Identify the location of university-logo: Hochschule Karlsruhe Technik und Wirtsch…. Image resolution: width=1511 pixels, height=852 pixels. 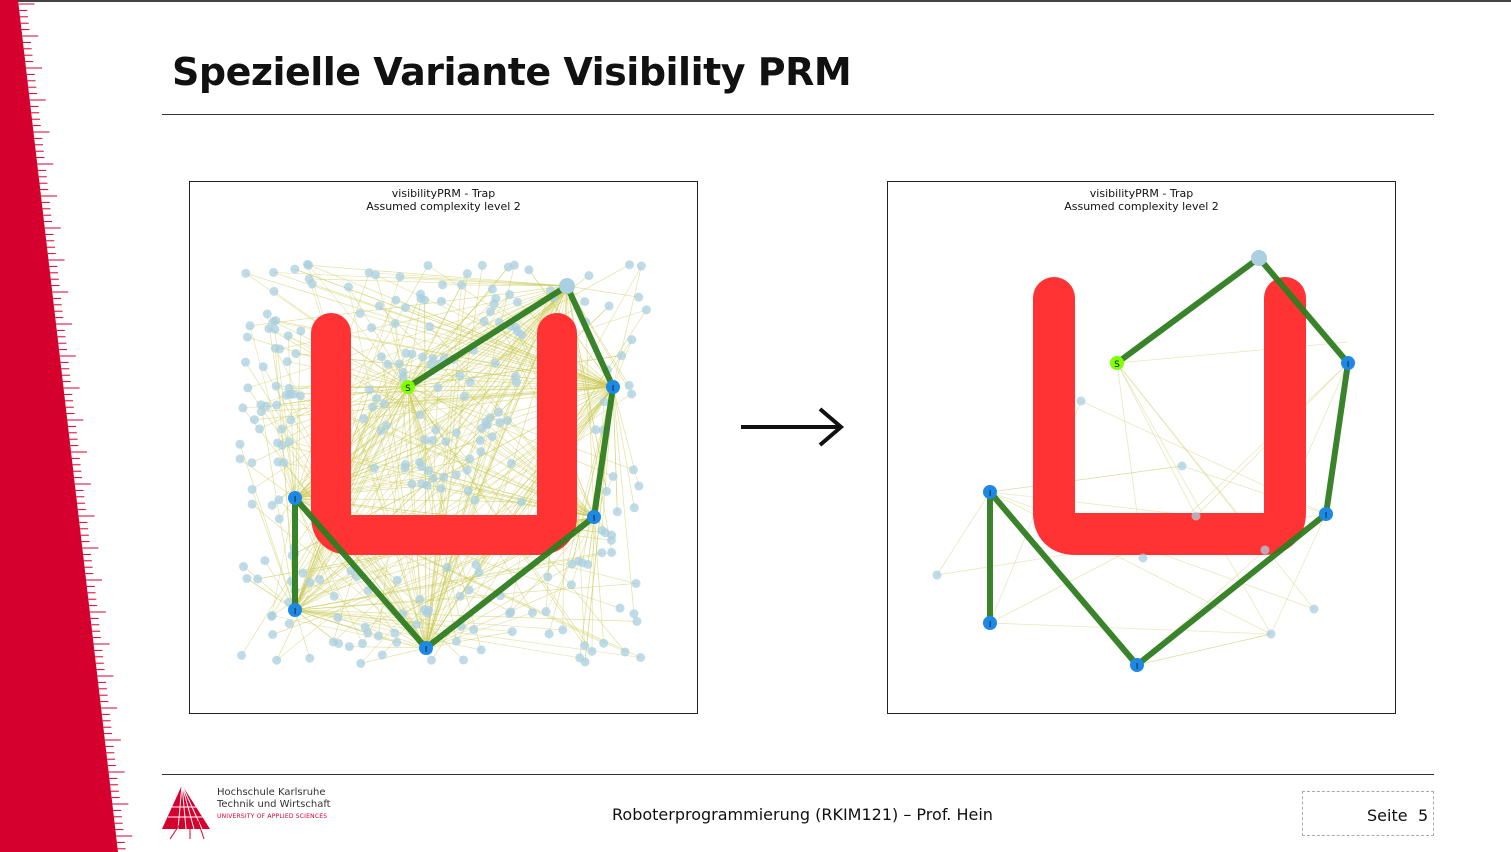
(250, 813).